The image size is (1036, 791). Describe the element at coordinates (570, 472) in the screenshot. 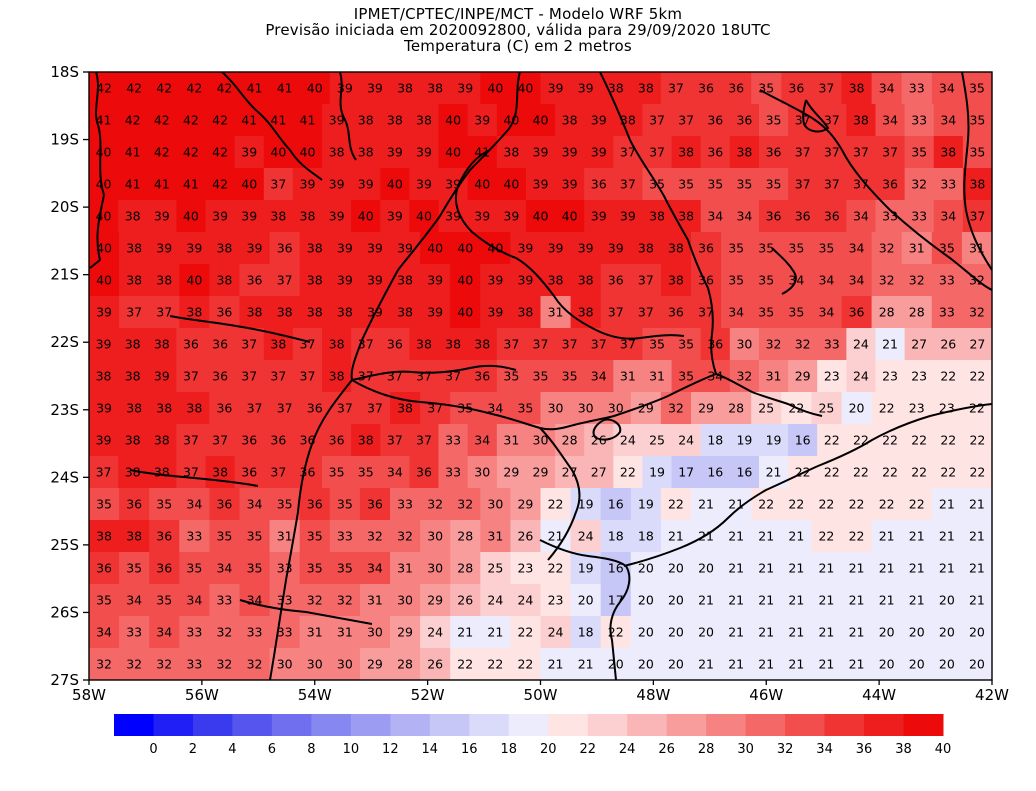

I see `temperature-value: 27` at that location.